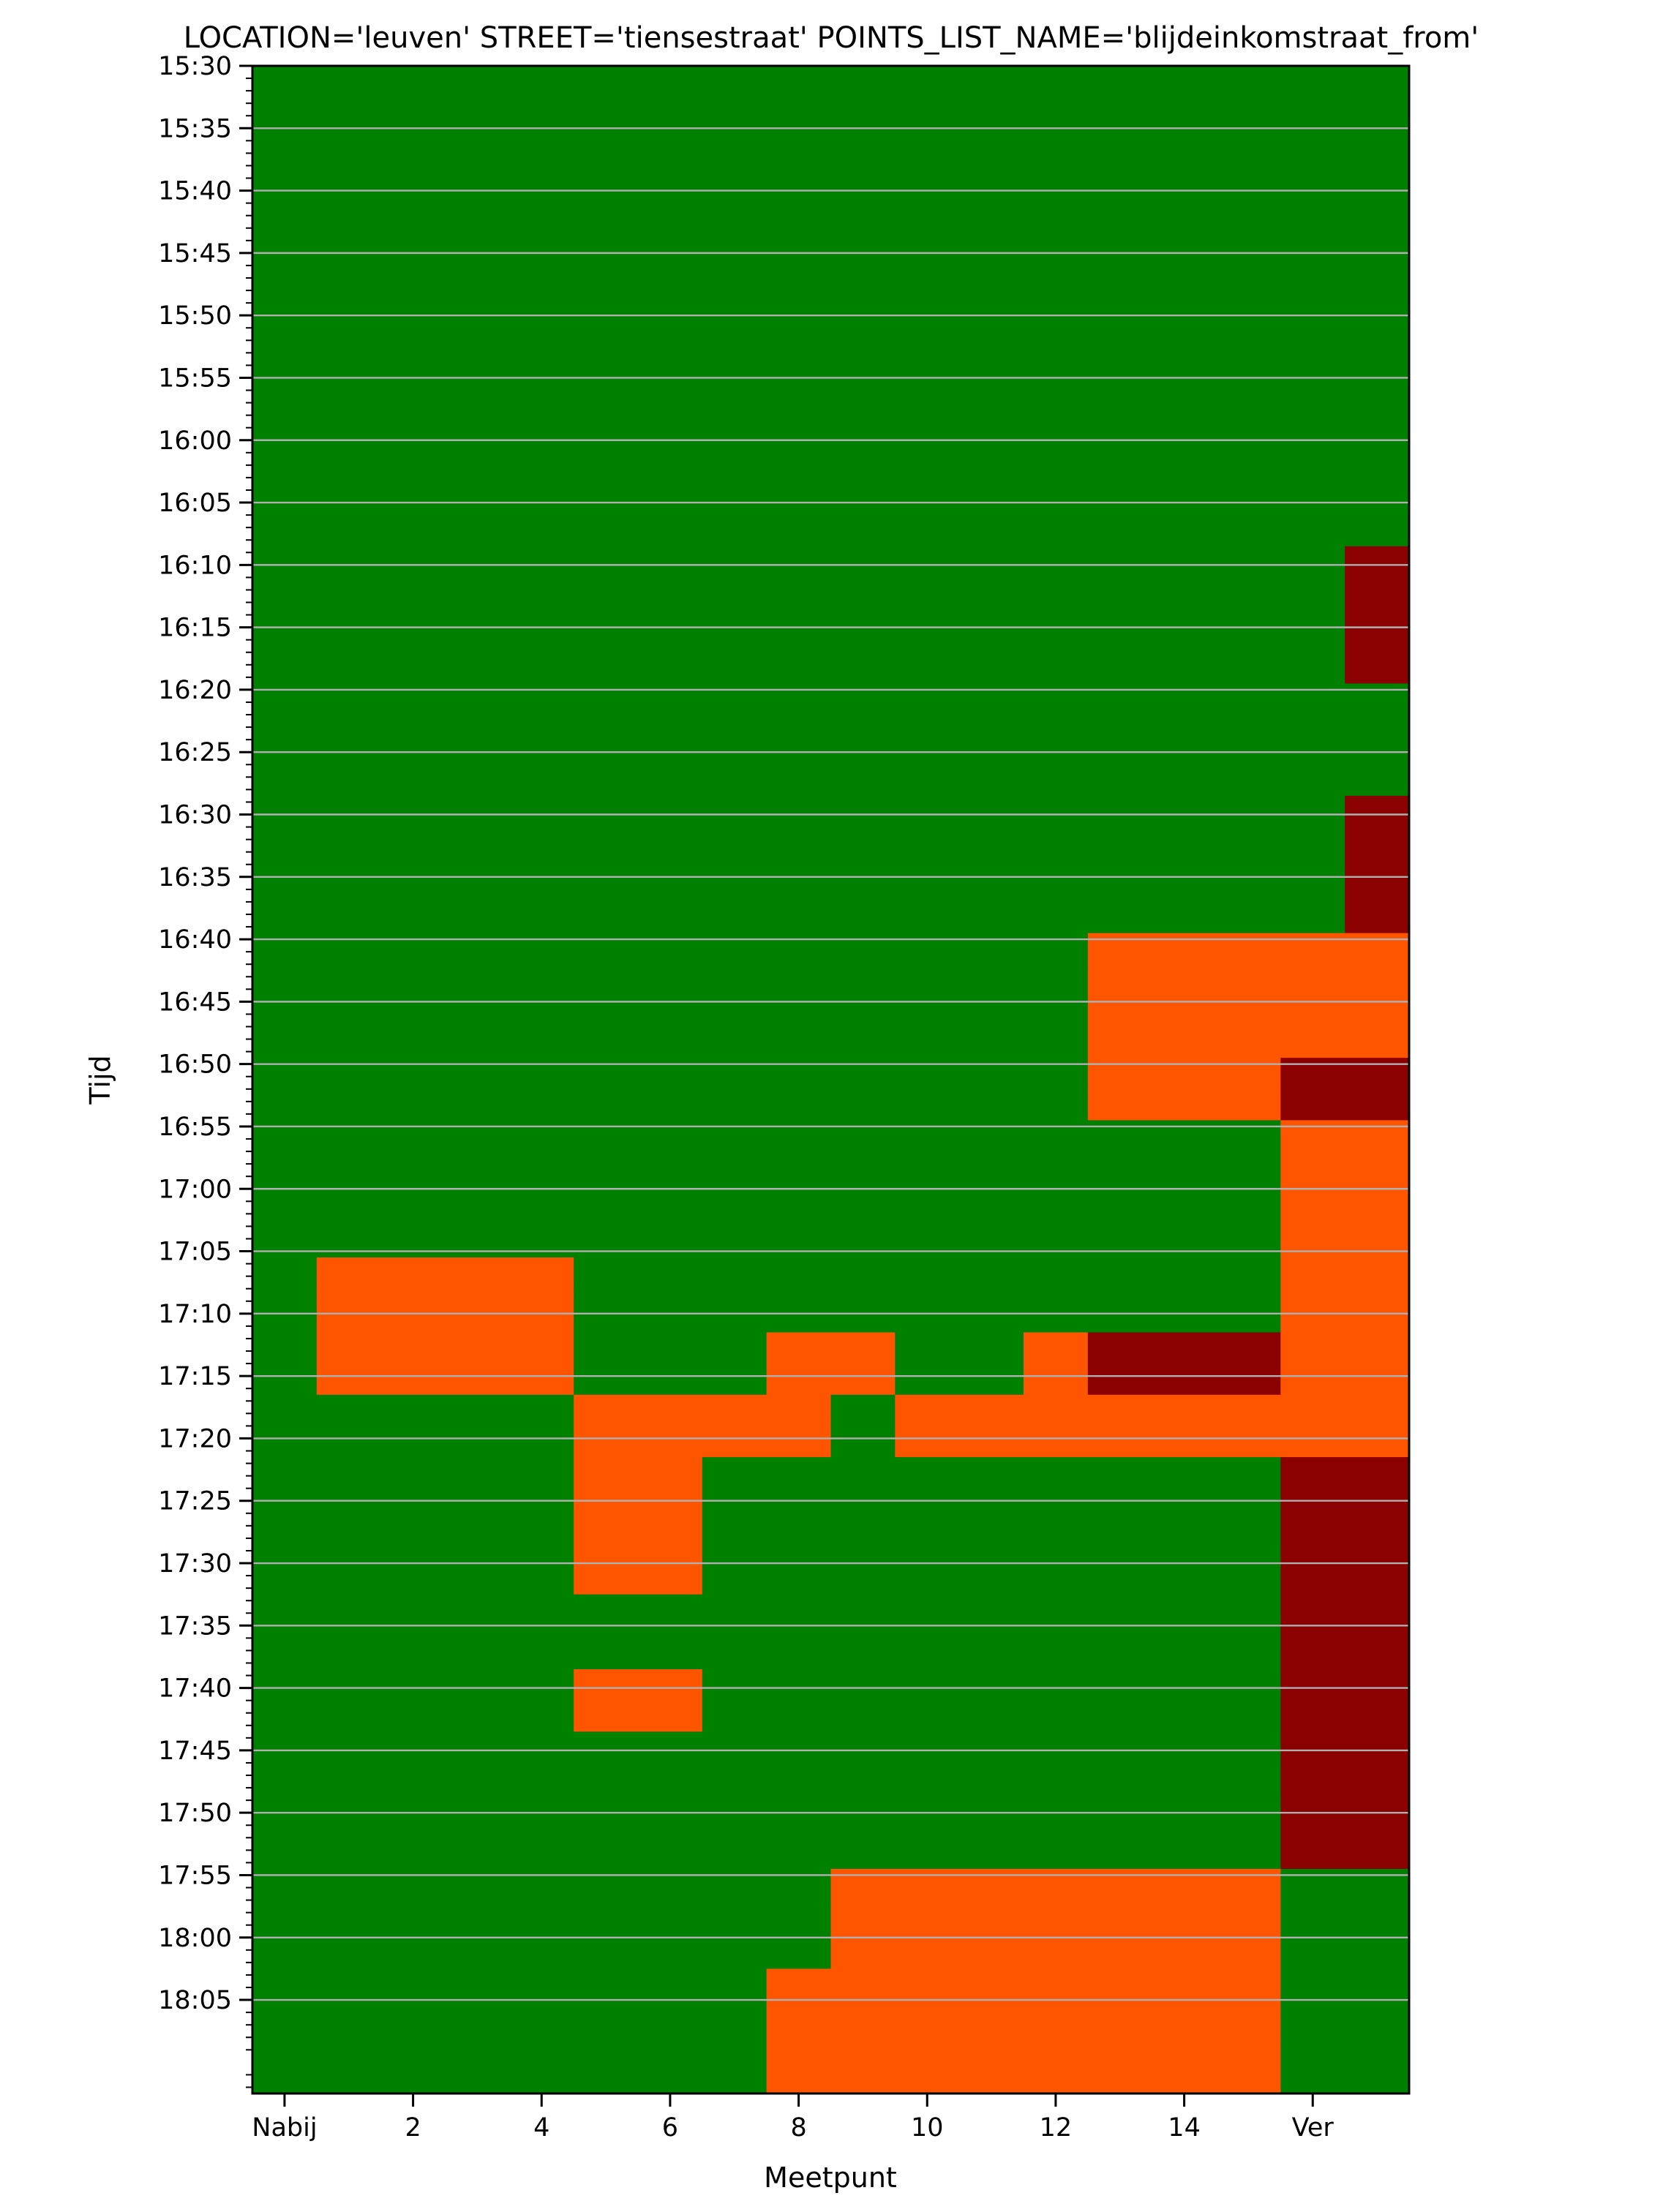 The image size is (1663, 2212). What do you see at coordinates (670, 2128) in the screenshot?
I see `x-tick-label: 6` at bounding box center [670, 2128].